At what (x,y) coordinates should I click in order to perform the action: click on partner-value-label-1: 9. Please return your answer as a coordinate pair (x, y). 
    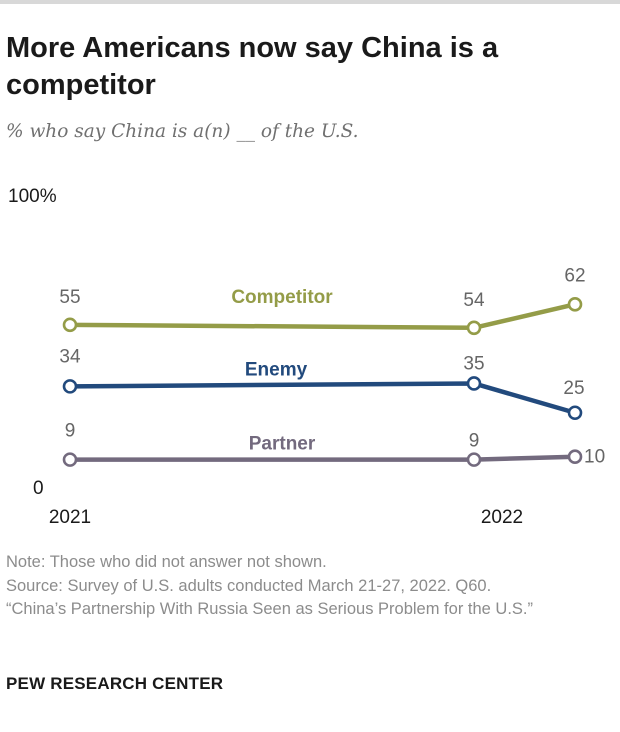
    Looking at the image, I should click on (474, 441).